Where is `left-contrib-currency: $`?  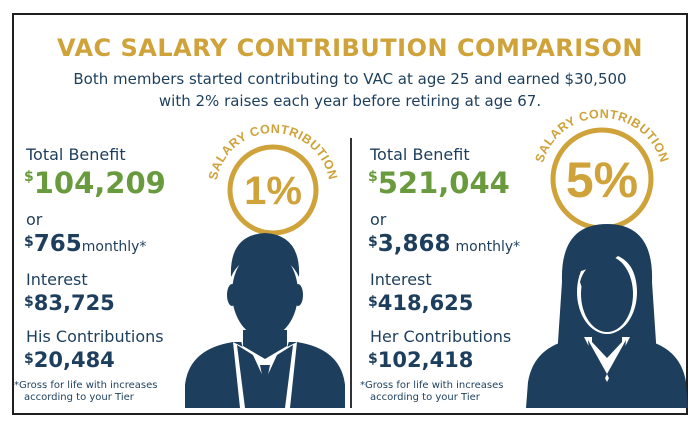 left-contrib-currency: $ is located at coordinates (29, 359).